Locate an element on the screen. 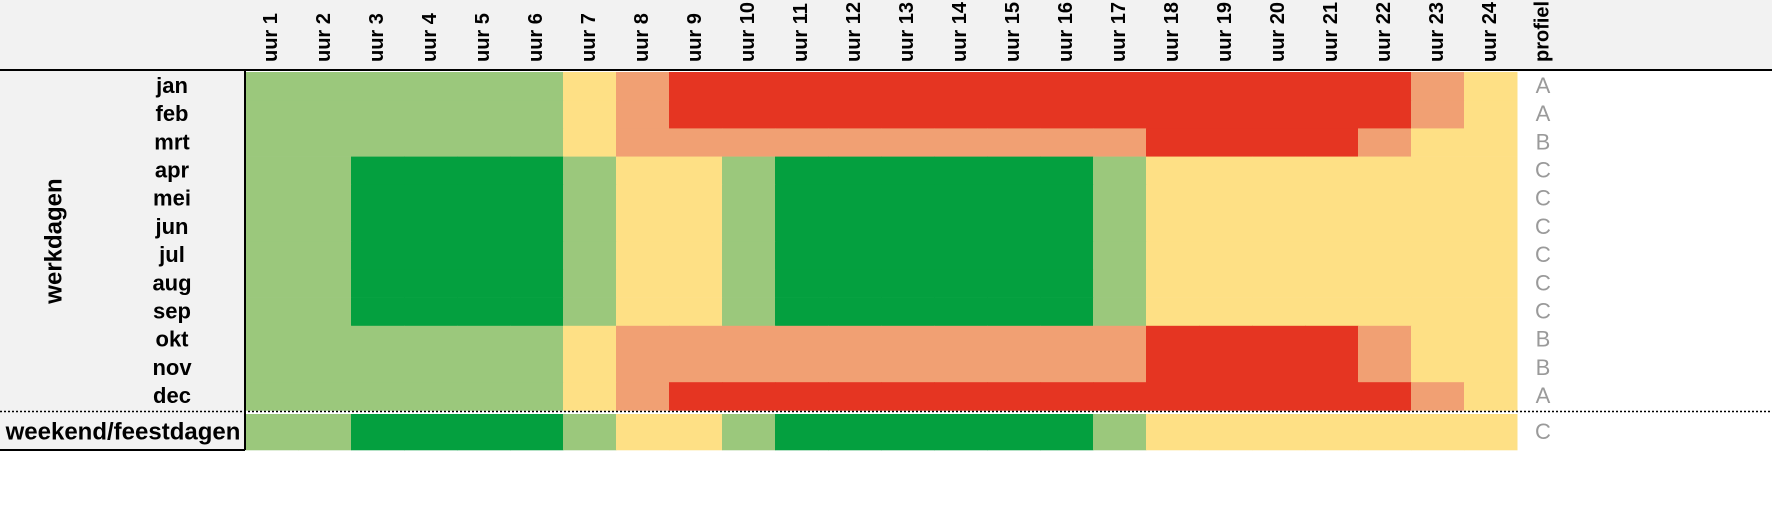 The image size is (1772, 511). column-header: uur 11 is located at coordinates (801, 32).